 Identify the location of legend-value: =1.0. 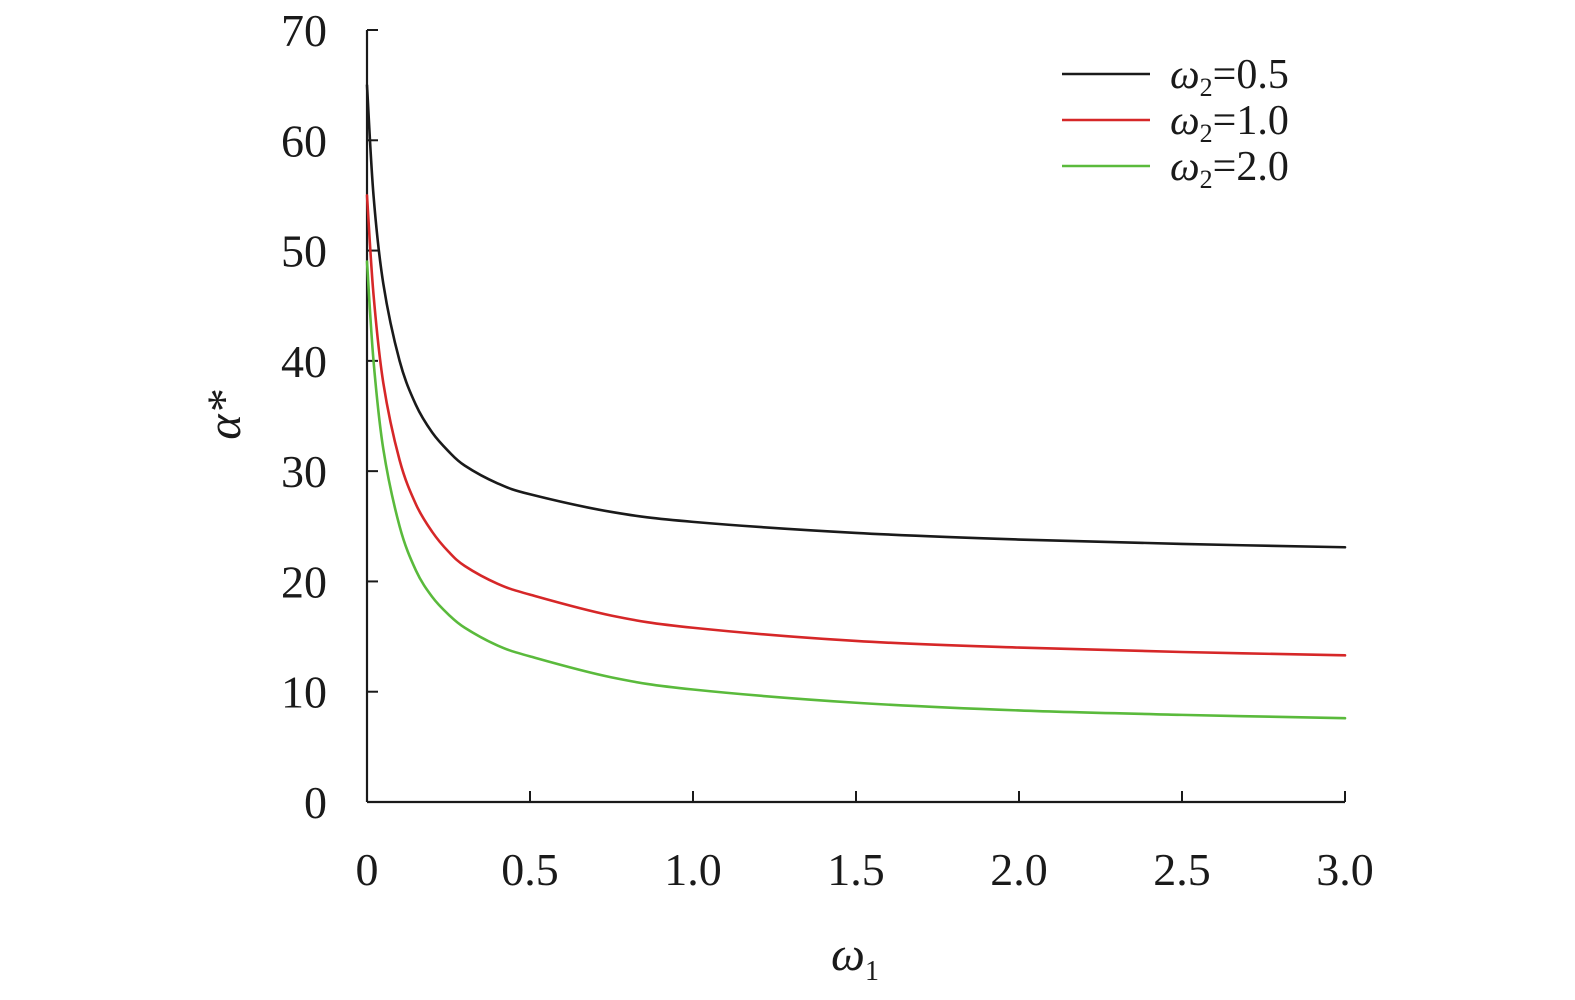
(1251, 121).